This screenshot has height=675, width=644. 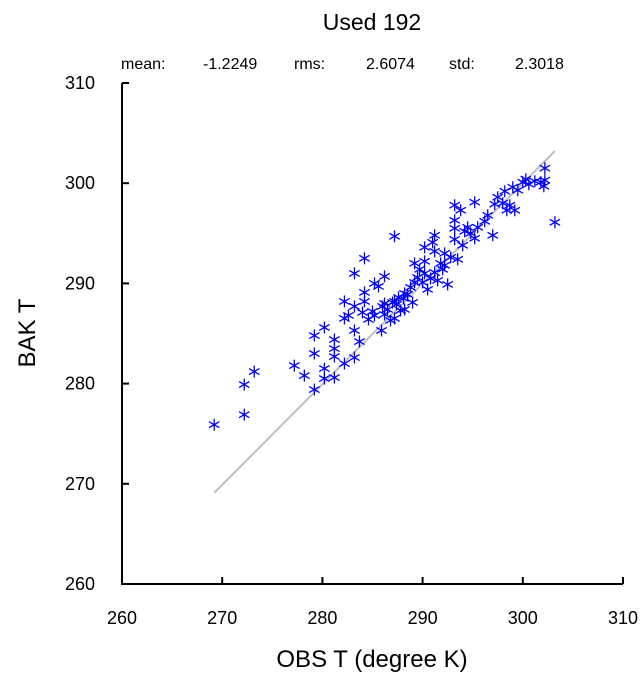 I want to click on y-tick-label: 290, so click(x=80, y=283).